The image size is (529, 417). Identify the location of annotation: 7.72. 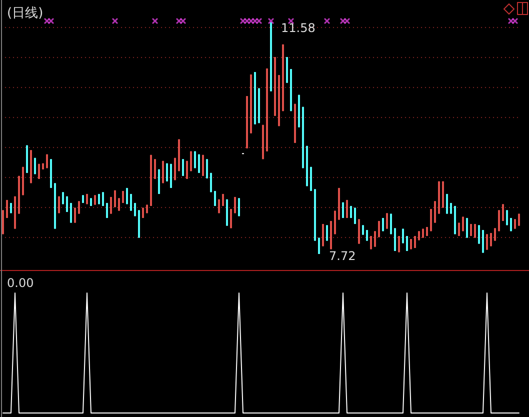
(342, 256).